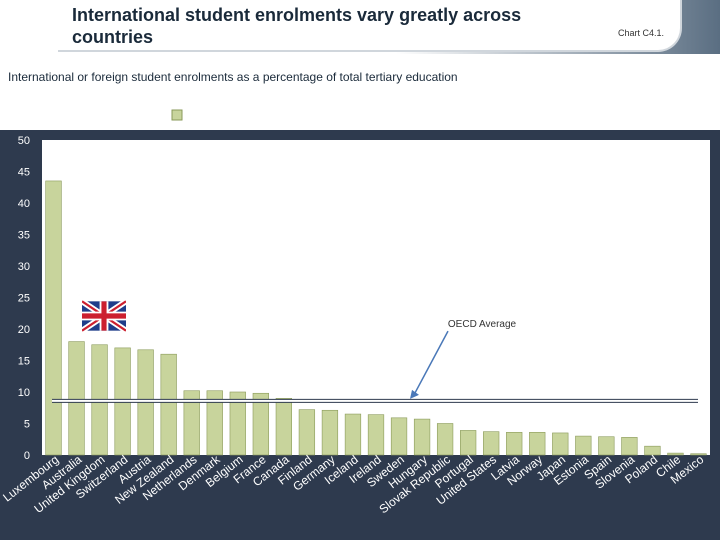  Describe the element at coordinates (330, 432) in the screenshot. I see `bar-germany` at that location.